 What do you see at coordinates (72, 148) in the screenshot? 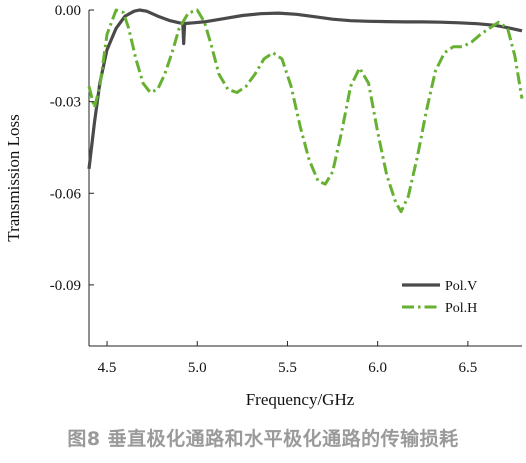
I see `y-axis-ticks: 0.00 -0.03 -0.06 -0.09` at bounding box center [72, 148].